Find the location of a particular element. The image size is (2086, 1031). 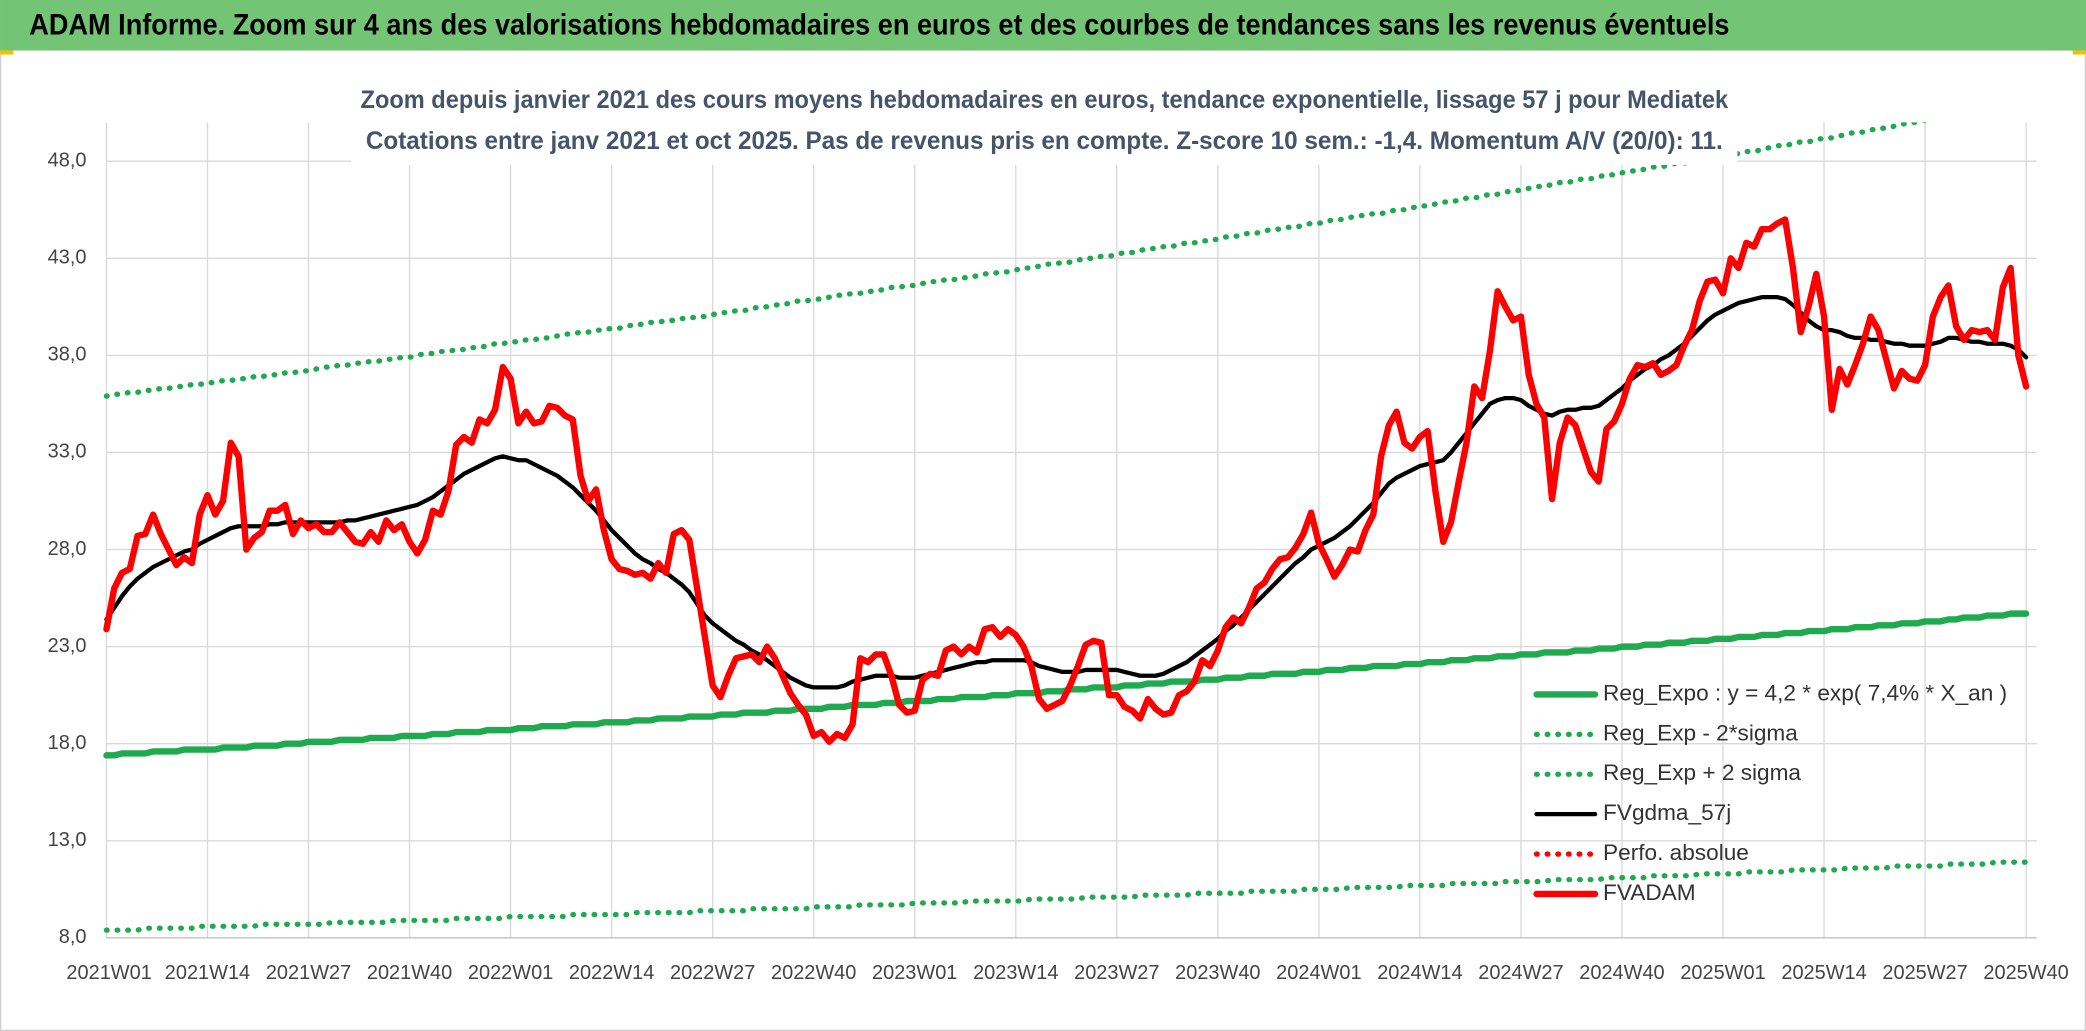

x-tick-label: 2022W27 is located at coordinates (712, 973).